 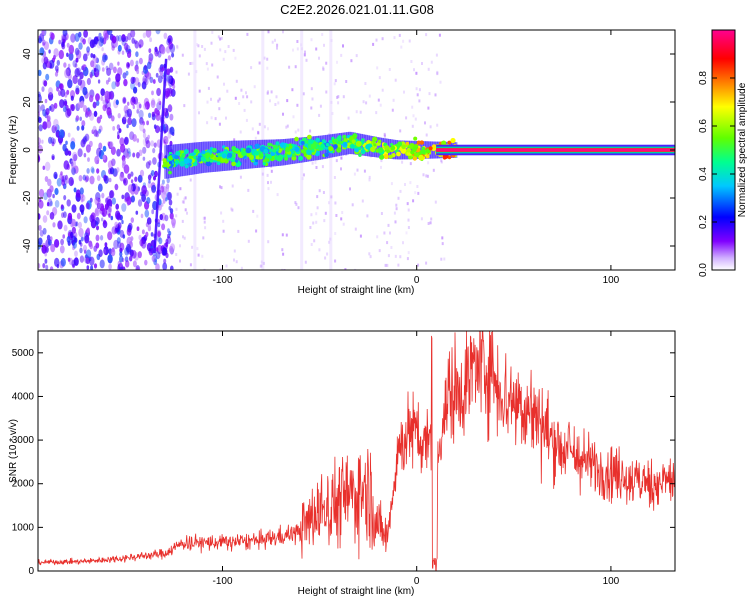 What do you see at coordinates (23, 484) in the screenshot?
I see `snr-ytick-label: 2000` at bounding box center [23, 484].